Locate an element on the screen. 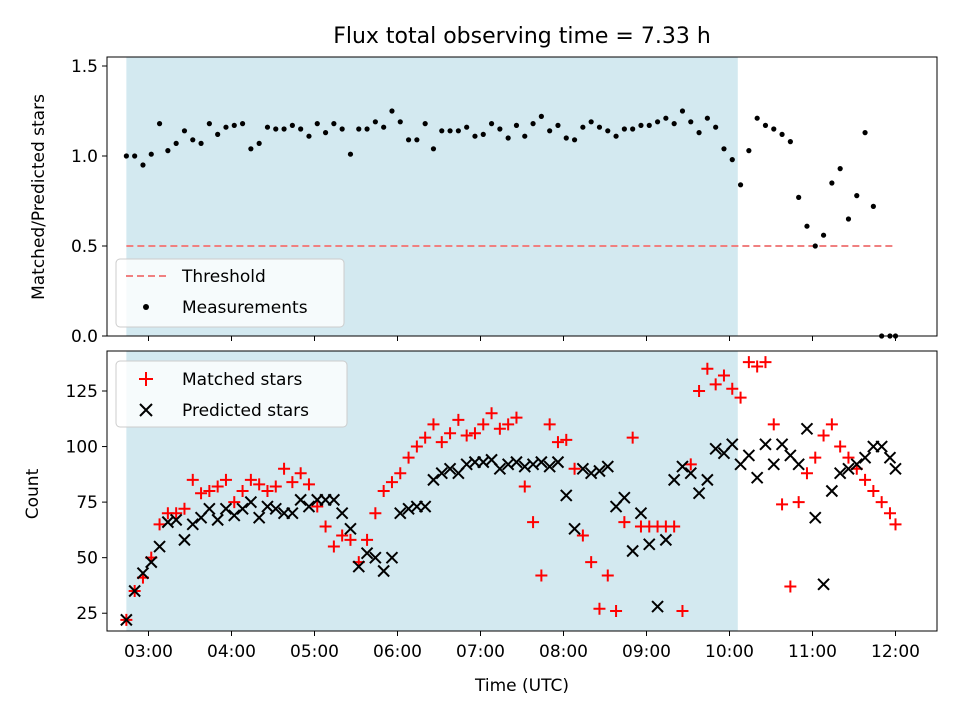  x-axis-label: Time (UTC) is located at coordinates (521, 686).